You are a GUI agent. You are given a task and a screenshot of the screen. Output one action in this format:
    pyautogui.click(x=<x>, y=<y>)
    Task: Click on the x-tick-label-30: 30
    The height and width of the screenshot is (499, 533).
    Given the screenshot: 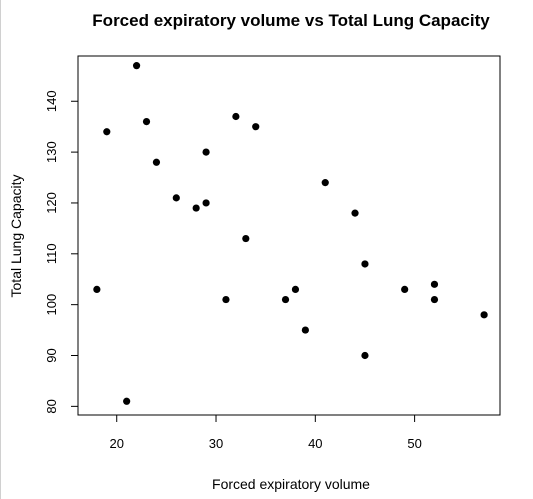 What is the action you would take?
    pyautogui.click(x=216, y=443)
    